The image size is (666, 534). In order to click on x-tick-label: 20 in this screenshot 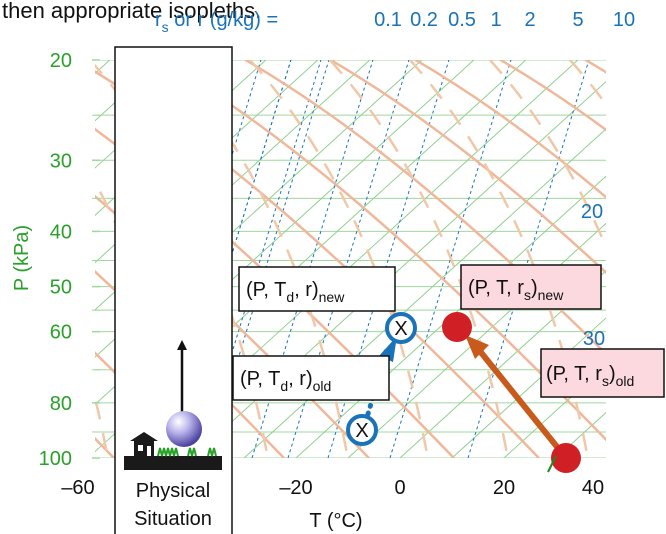, I will do `click(504, 488)`.